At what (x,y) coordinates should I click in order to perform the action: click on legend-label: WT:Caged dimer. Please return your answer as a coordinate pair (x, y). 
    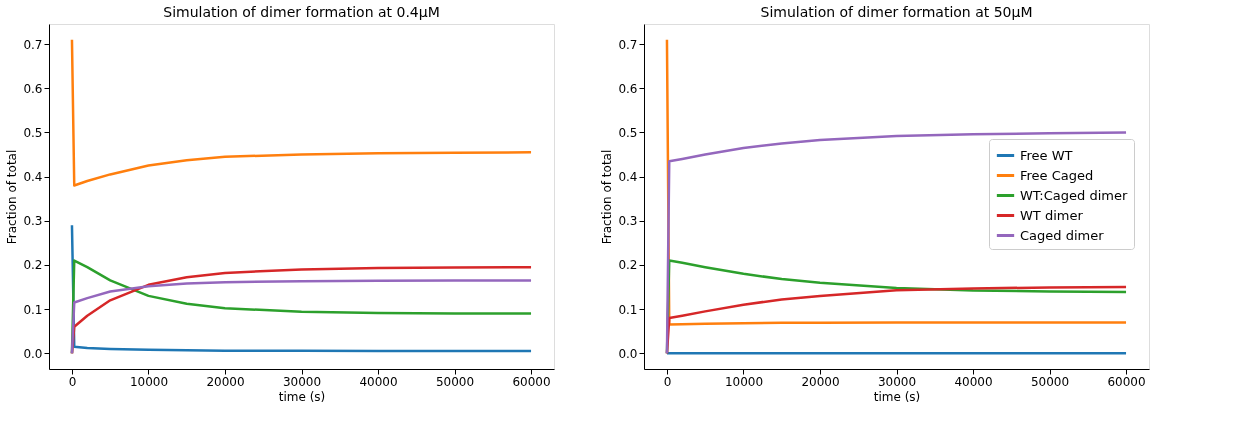
    Looking at the image, I should click on (1074, 195).